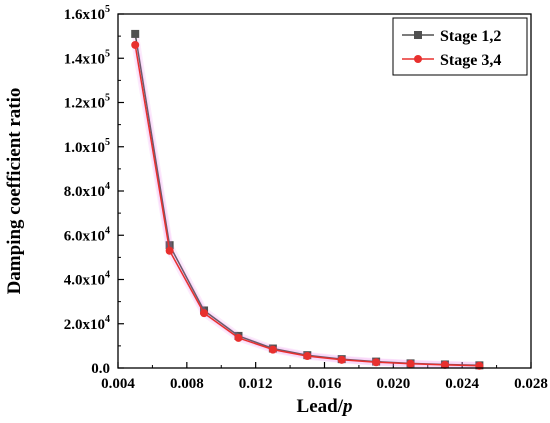 The image size is (550, 423). What do you see at coordinates (393, 384) in the screenshot?
I see `x-tick-label: 0.020` at bounding box center [393, 384].